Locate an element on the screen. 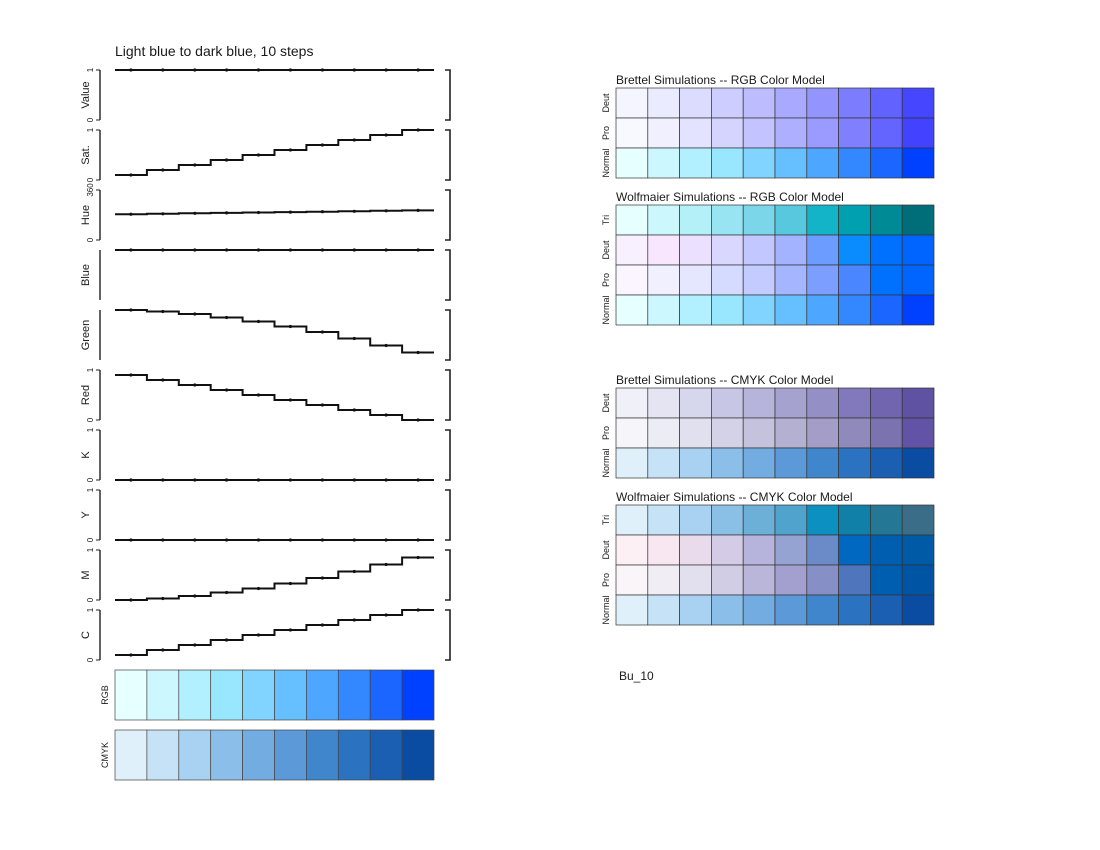  simulation-row-tri: Tri is located at coordinates (768, 520).